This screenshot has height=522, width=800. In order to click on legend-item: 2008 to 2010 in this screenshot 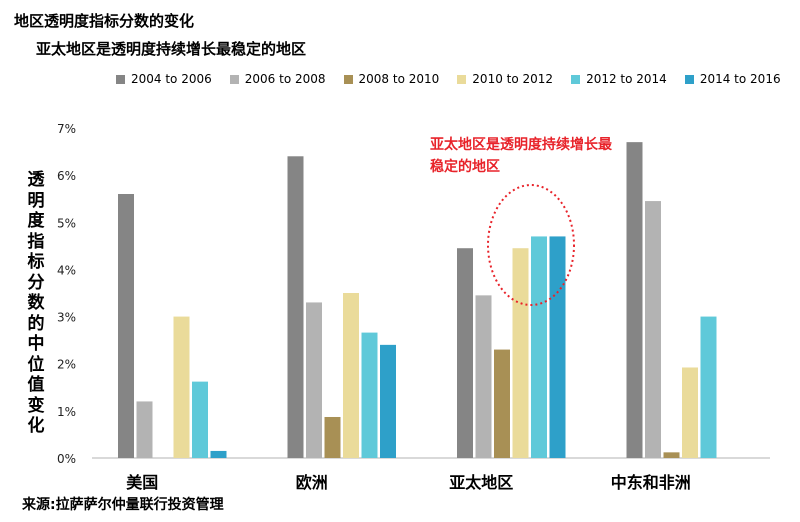, I will do `click(391, 79)`.